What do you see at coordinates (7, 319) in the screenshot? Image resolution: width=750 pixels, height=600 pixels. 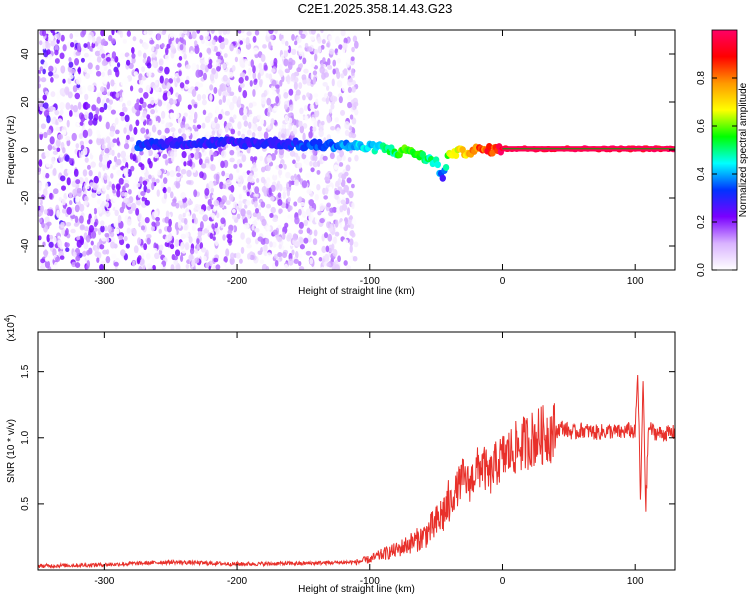 I see `y-multiplier-exp: 4` at bounding box center [7, 319].